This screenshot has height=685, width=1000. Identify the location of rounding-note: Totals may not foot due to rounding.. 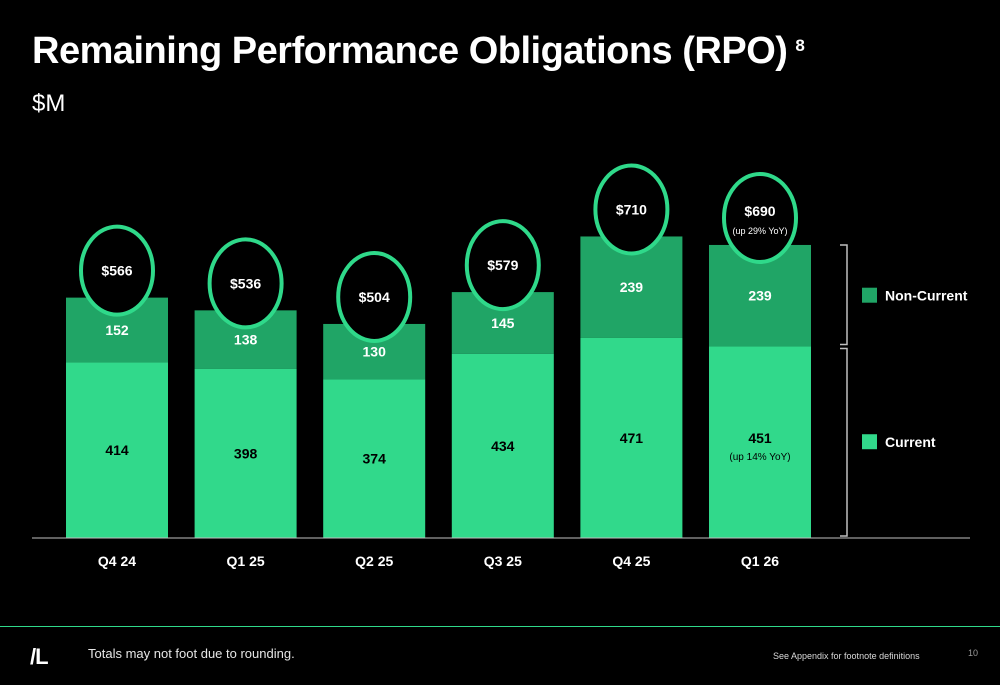
(191, 653).